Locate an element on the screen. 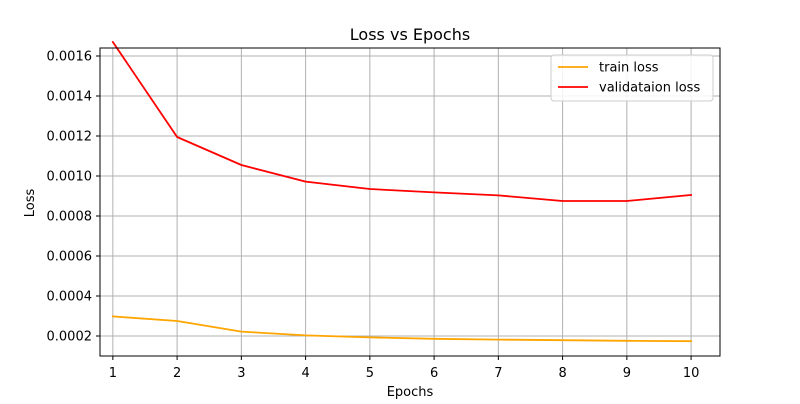 The image size is (800, 404). y-tick-label: 0.0010 is located at coordinates (70, 177).